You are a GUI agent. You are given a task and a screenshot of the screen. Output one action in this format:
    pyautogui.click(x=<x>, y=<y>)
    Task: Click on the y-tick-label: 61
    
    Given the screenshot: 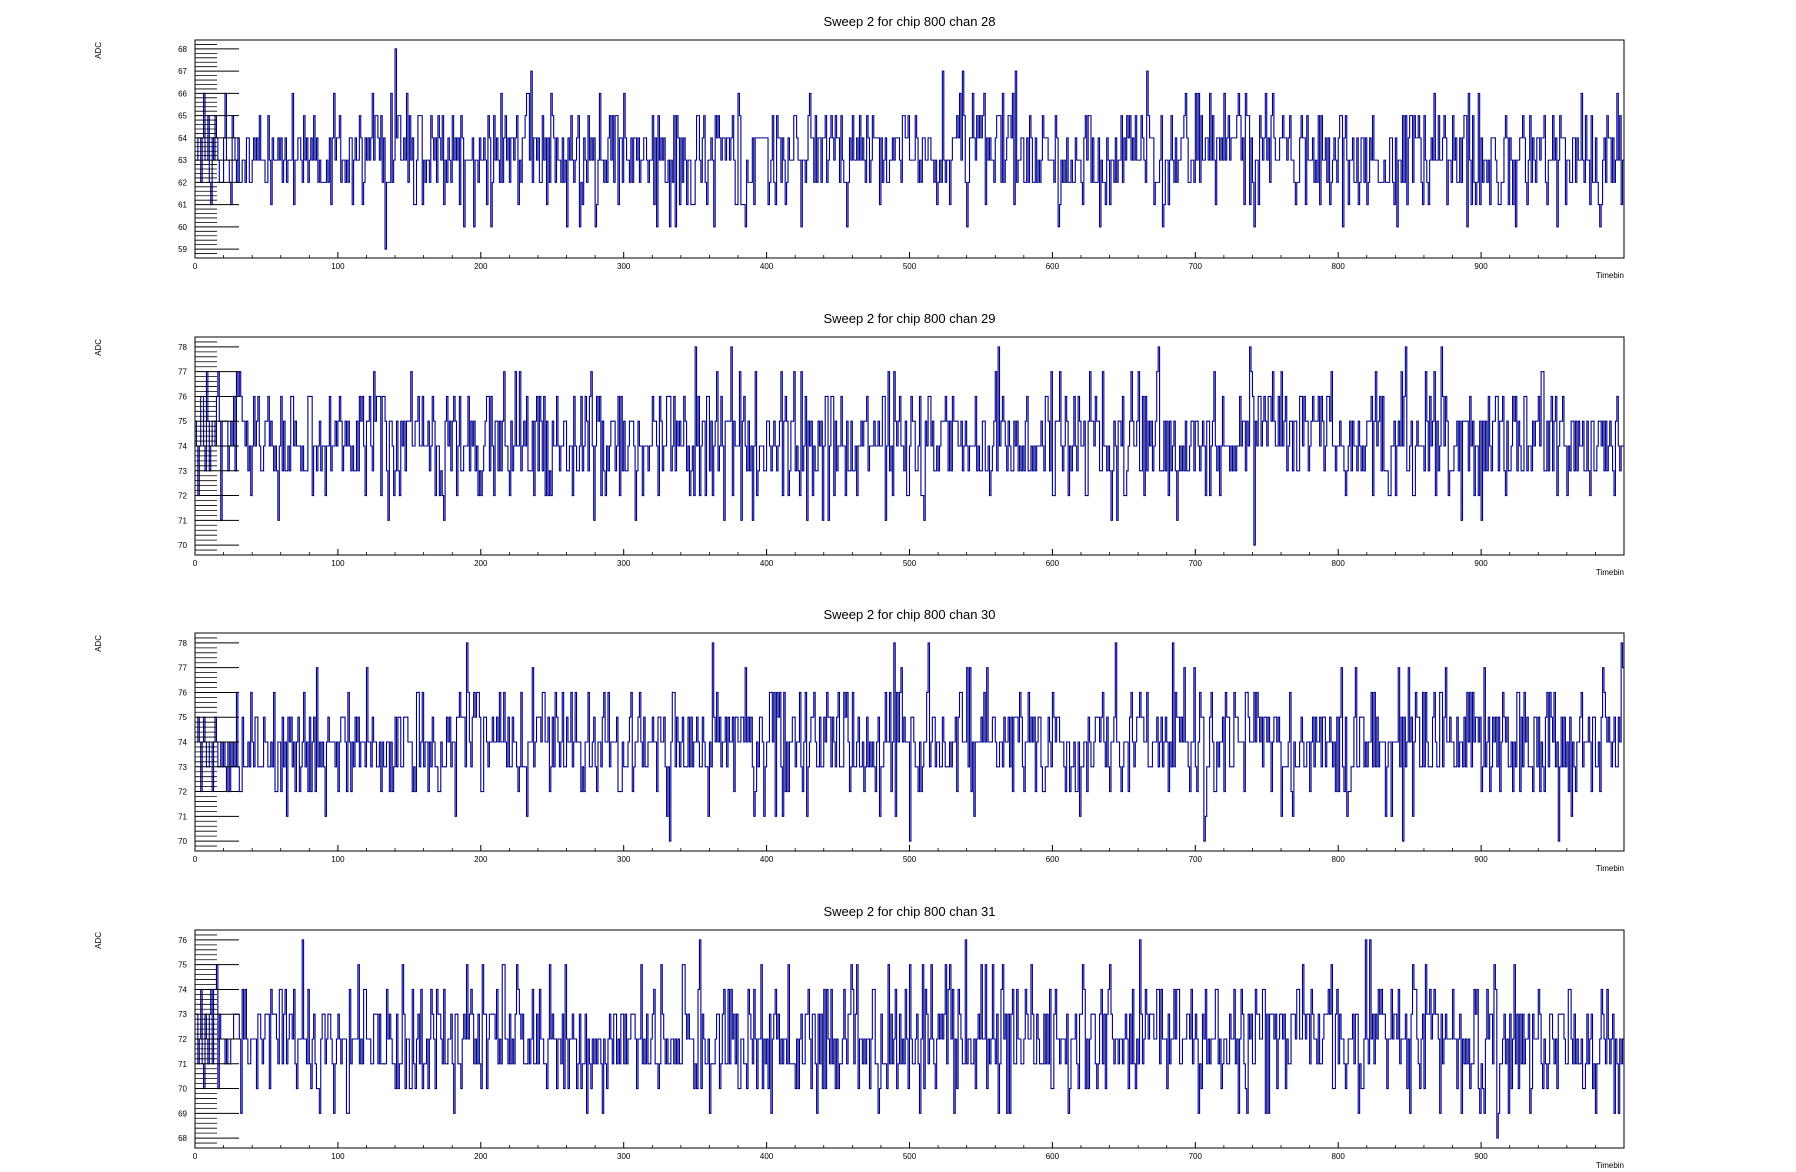 What is the action you would take?
    pyautogui.click(x=182, y=205)
    